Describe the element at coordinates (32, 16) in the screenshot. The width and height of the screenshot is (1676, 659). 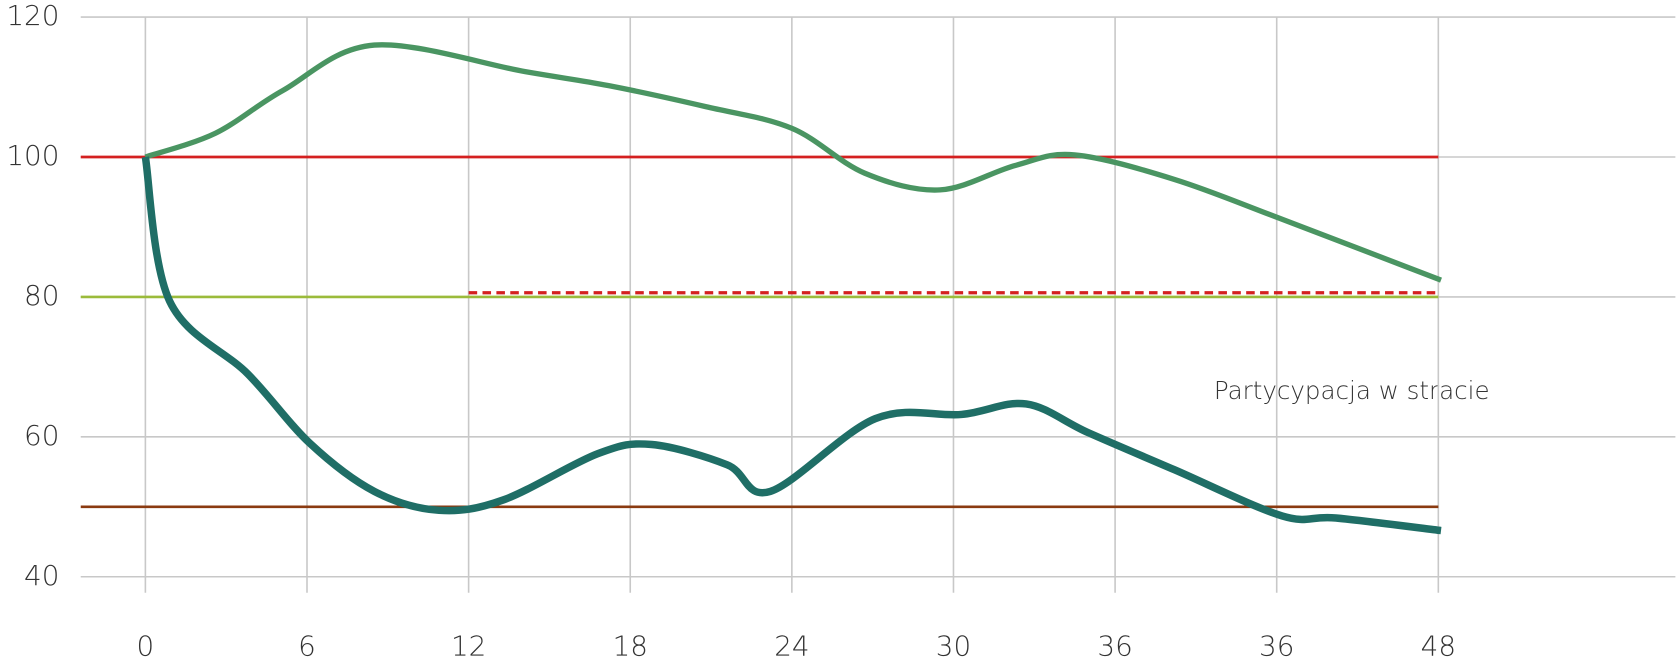
I see `y-tick-label: 120` at that location.